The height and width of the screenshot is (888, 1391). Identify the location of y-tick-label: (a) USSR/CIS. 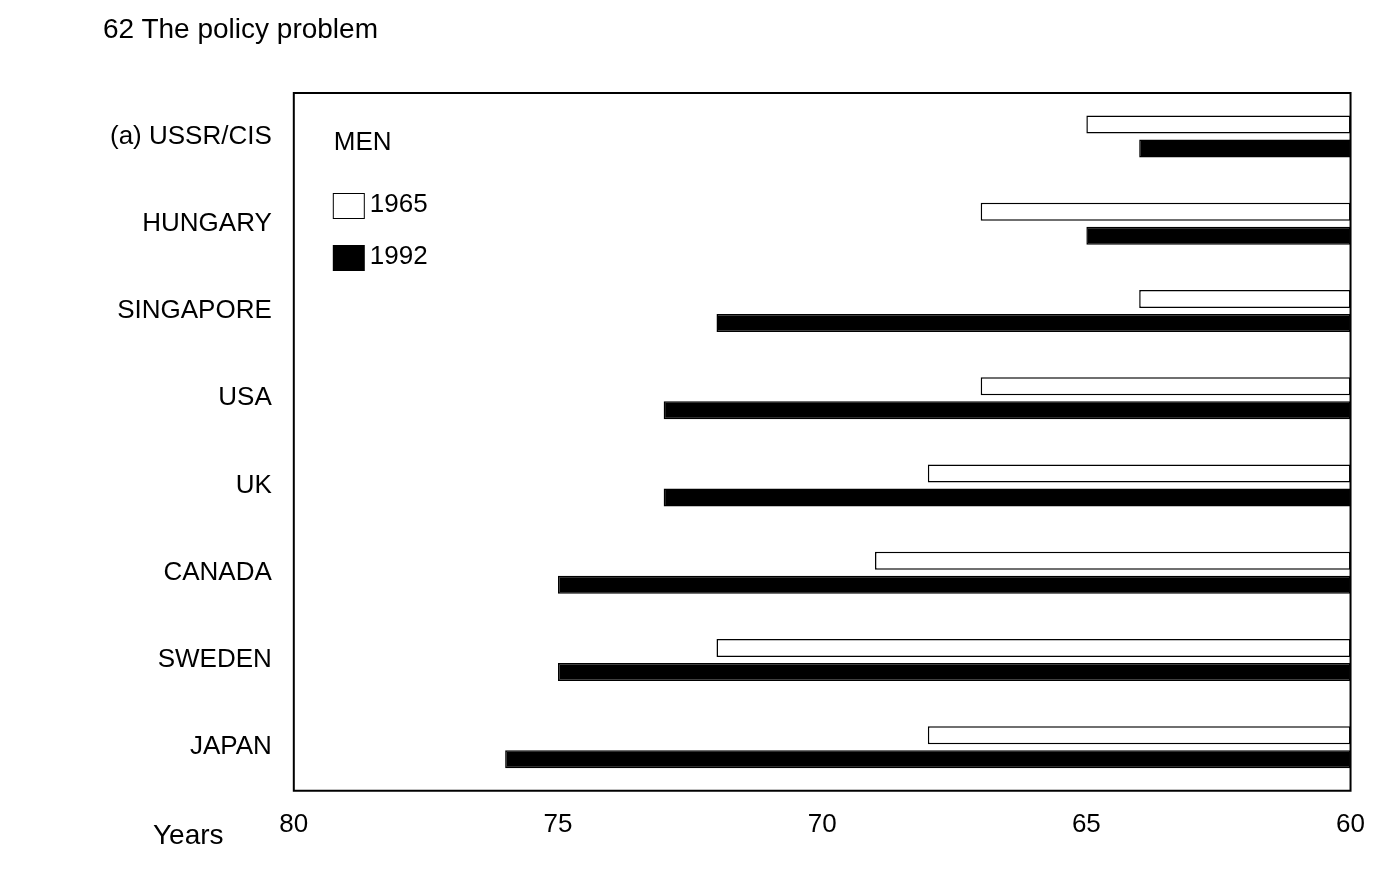
(190, 134).